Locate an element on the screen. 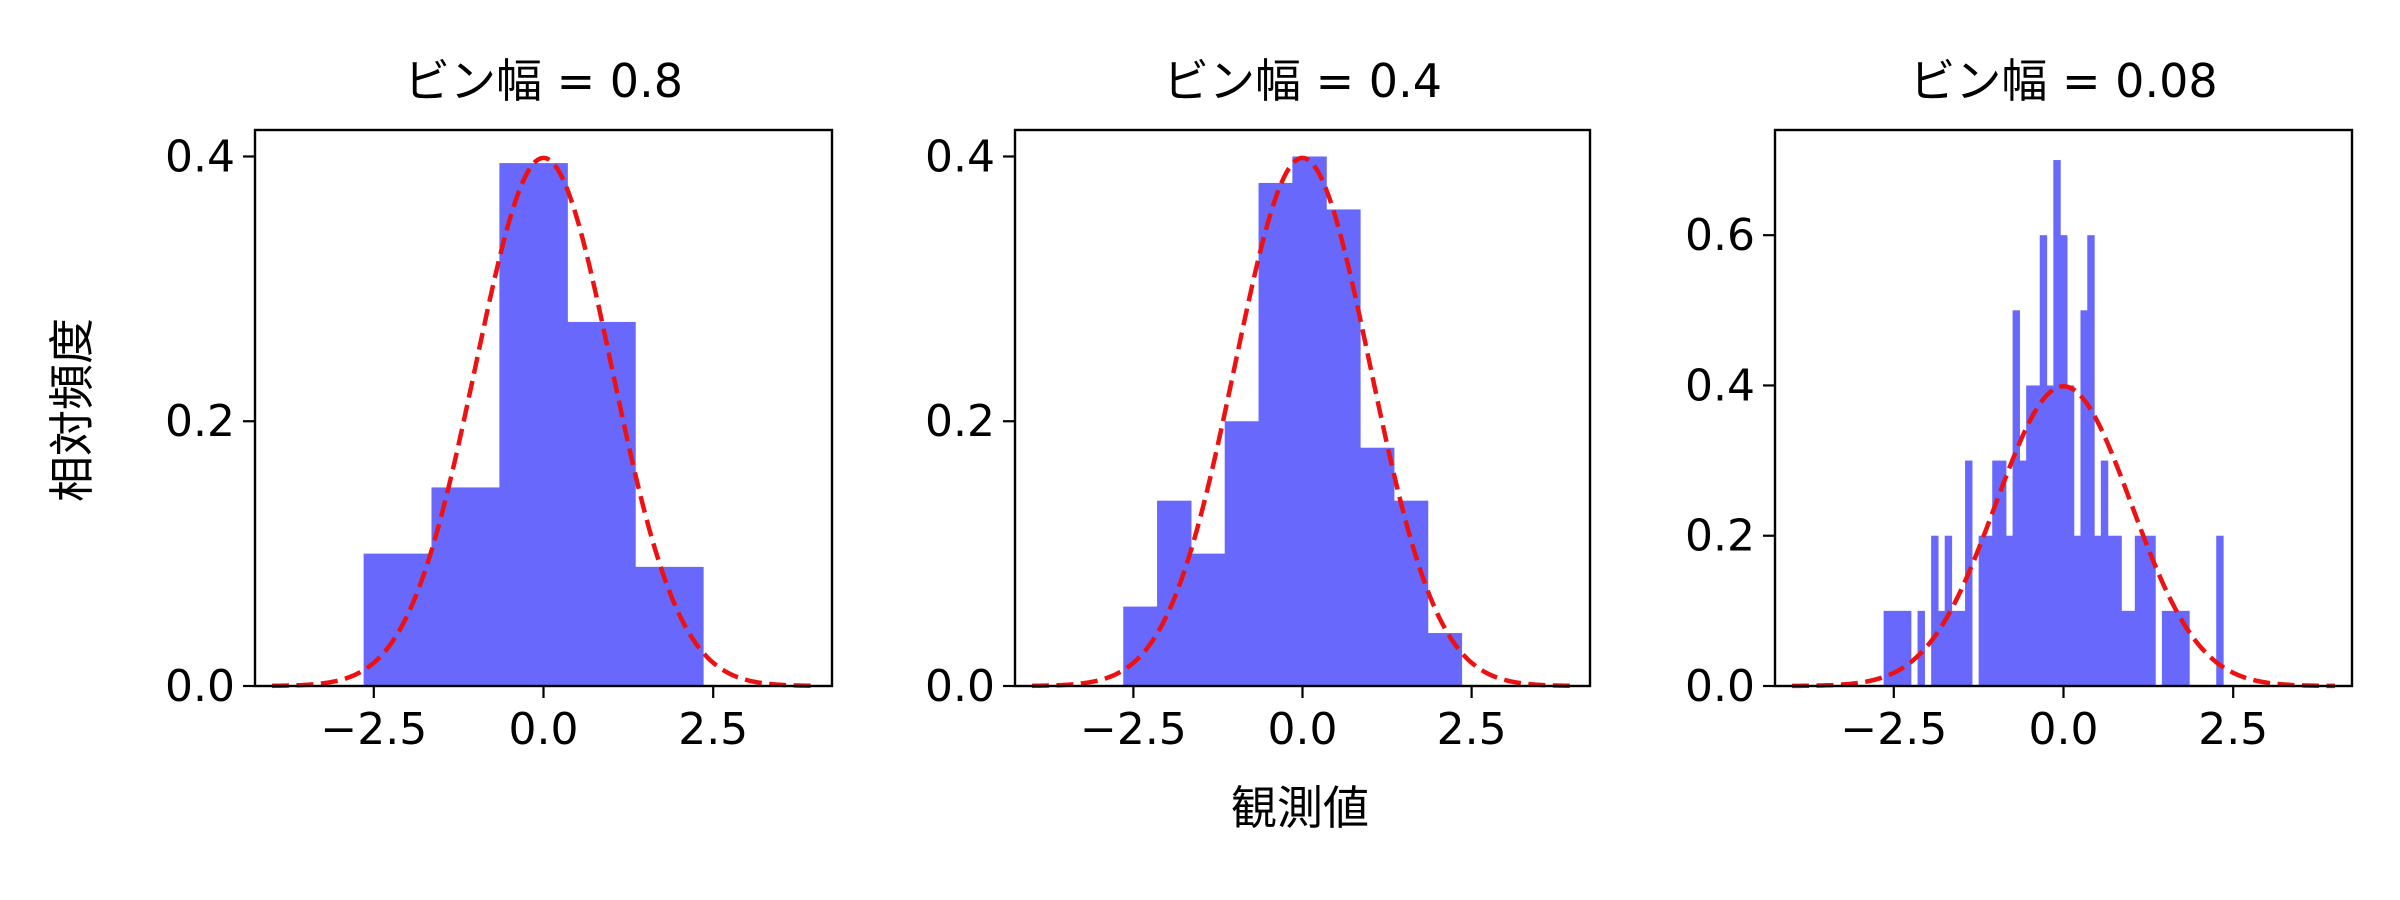  figure-xlabel: 観測値 is located at coordinates (1300, 808).